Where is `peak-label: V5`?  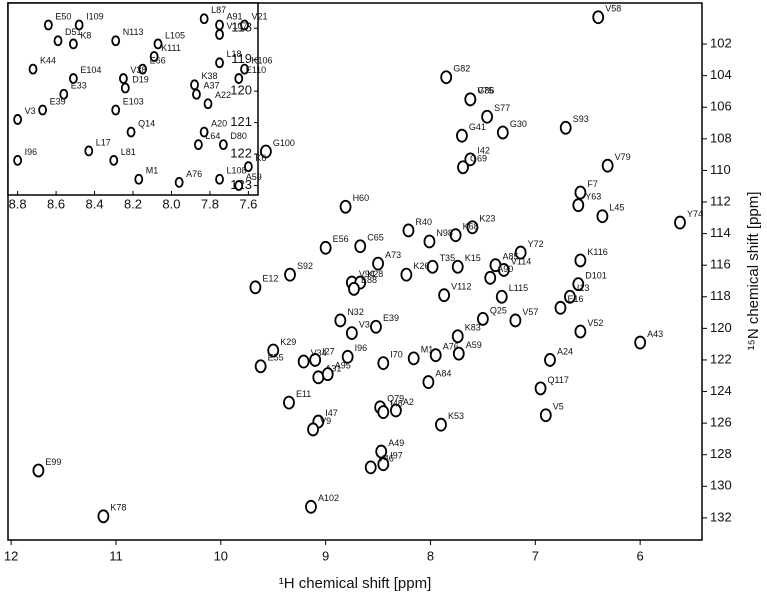
peak-label: V5 is located at coordinates (558, 407).